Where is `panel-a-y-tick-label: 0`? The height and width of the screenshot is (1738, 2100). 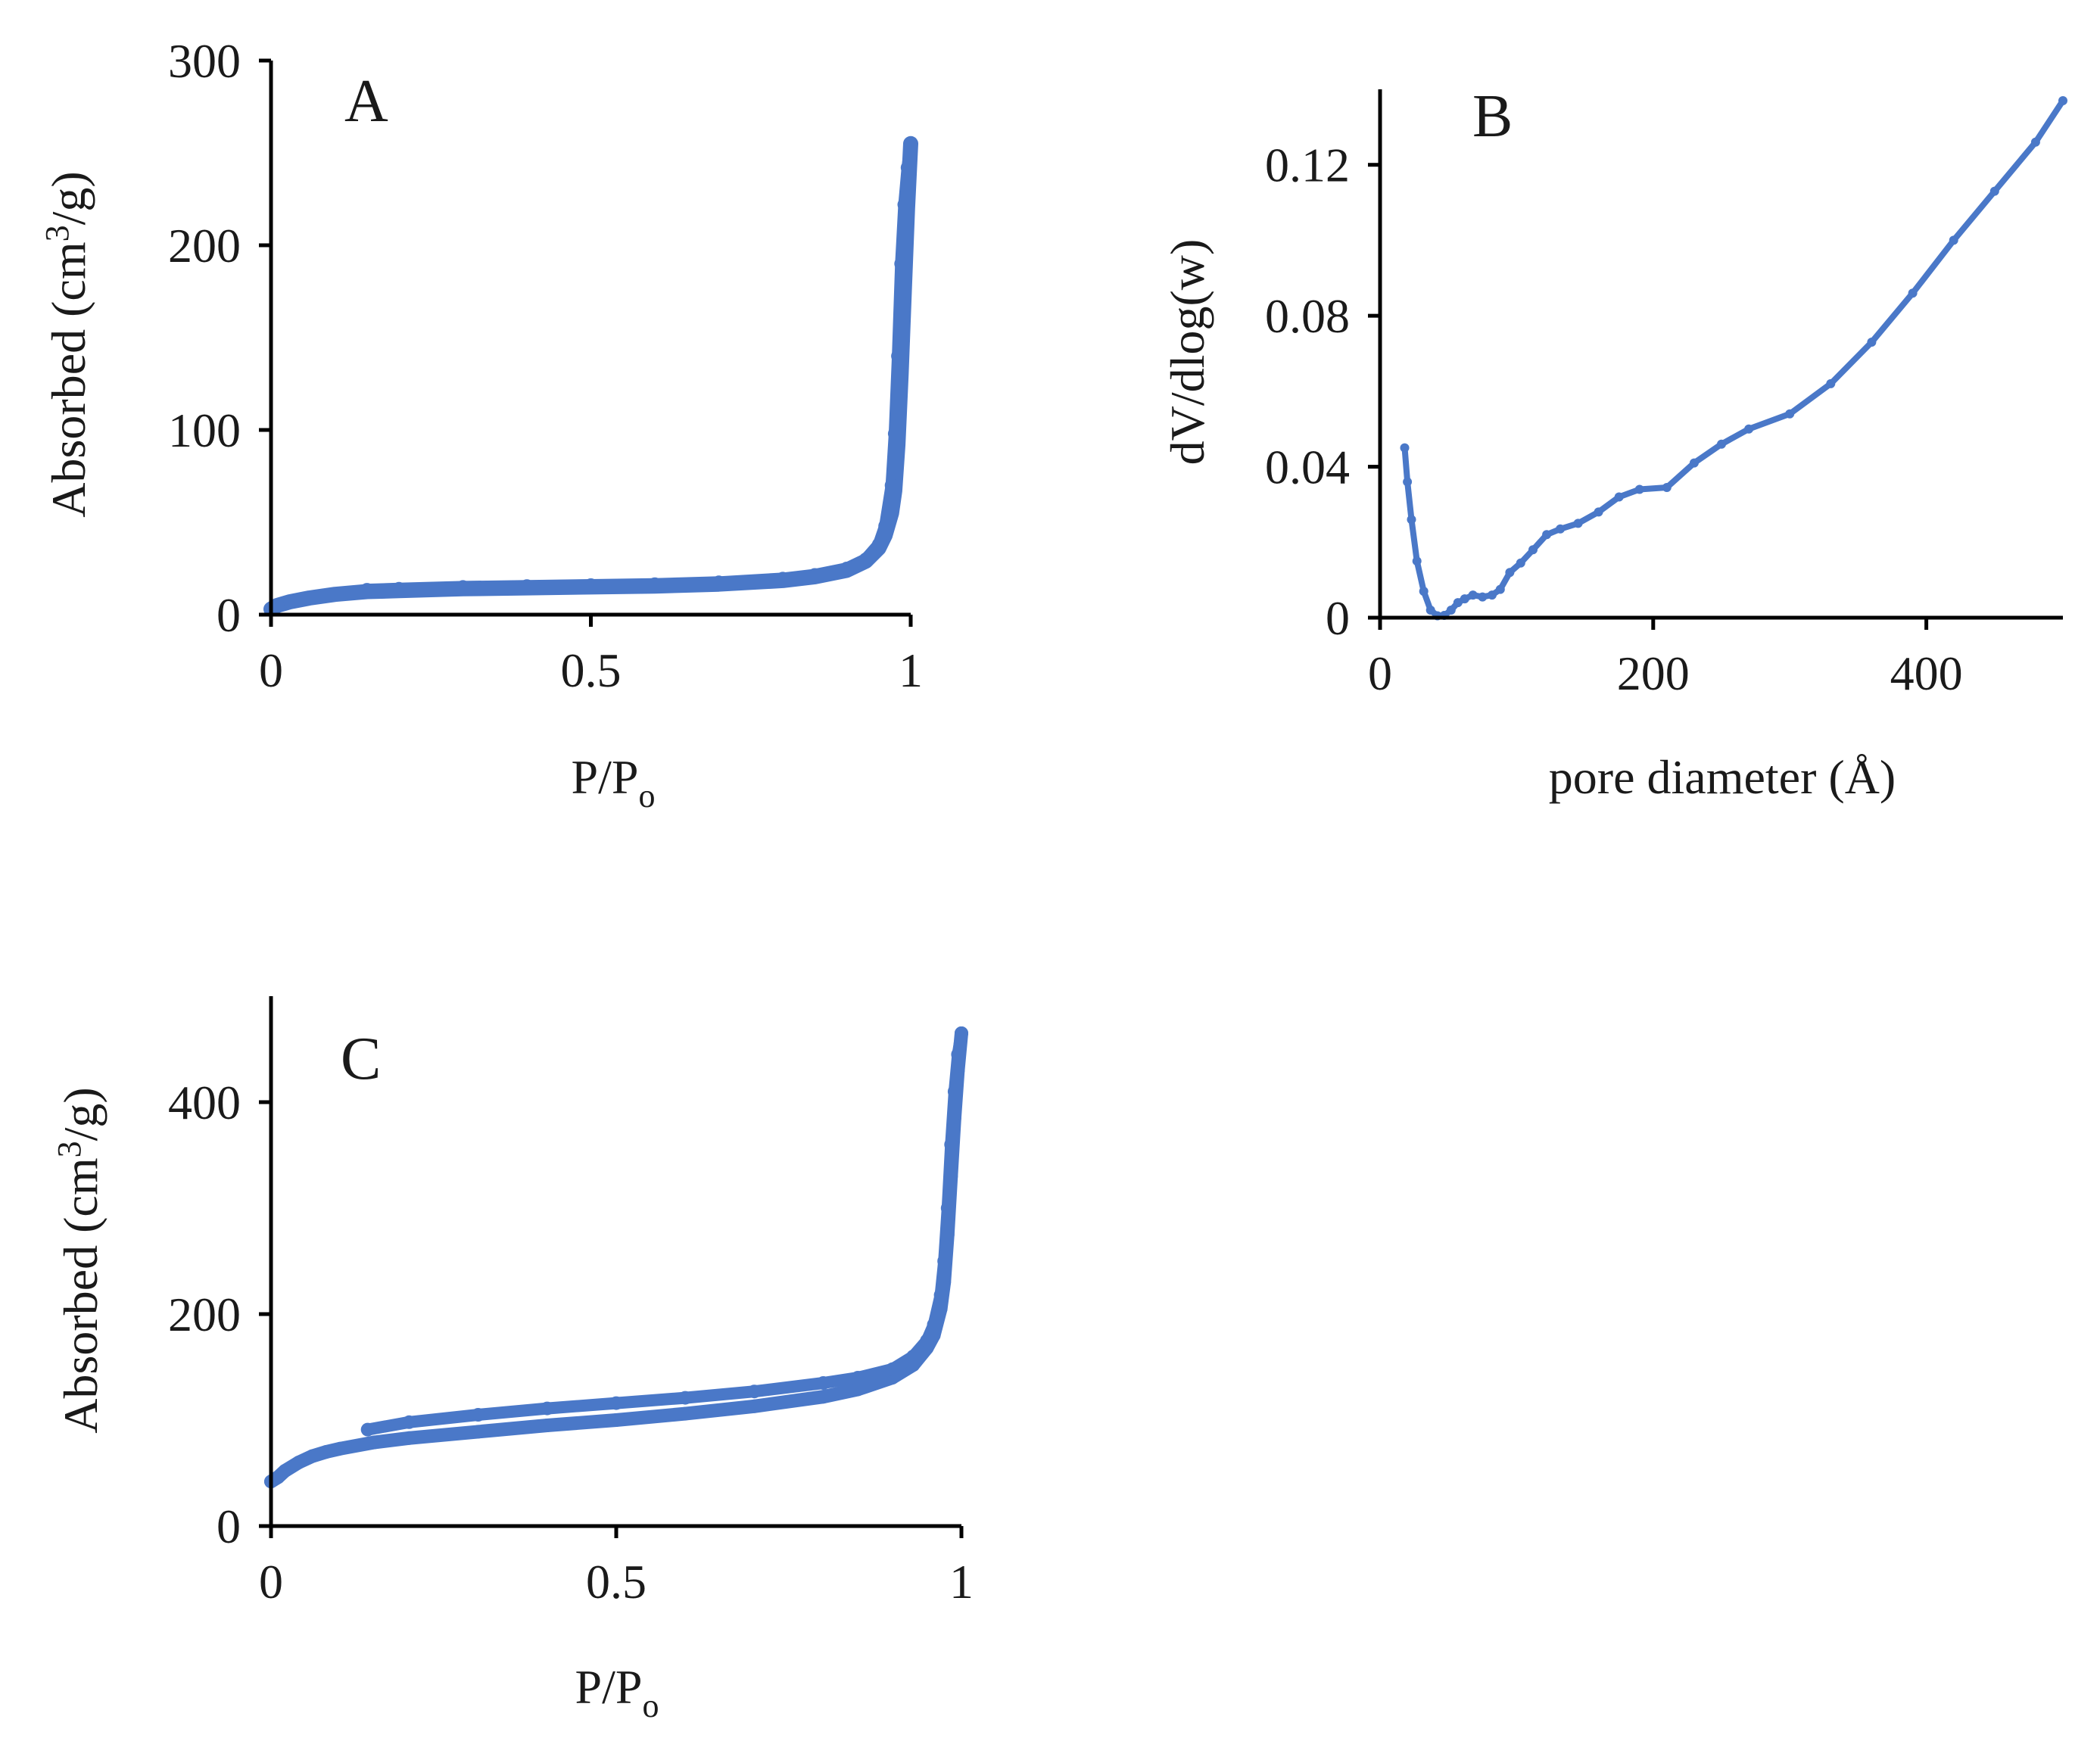 panel-a-y-tick-label: 0 is located at coordinates (229, 615).